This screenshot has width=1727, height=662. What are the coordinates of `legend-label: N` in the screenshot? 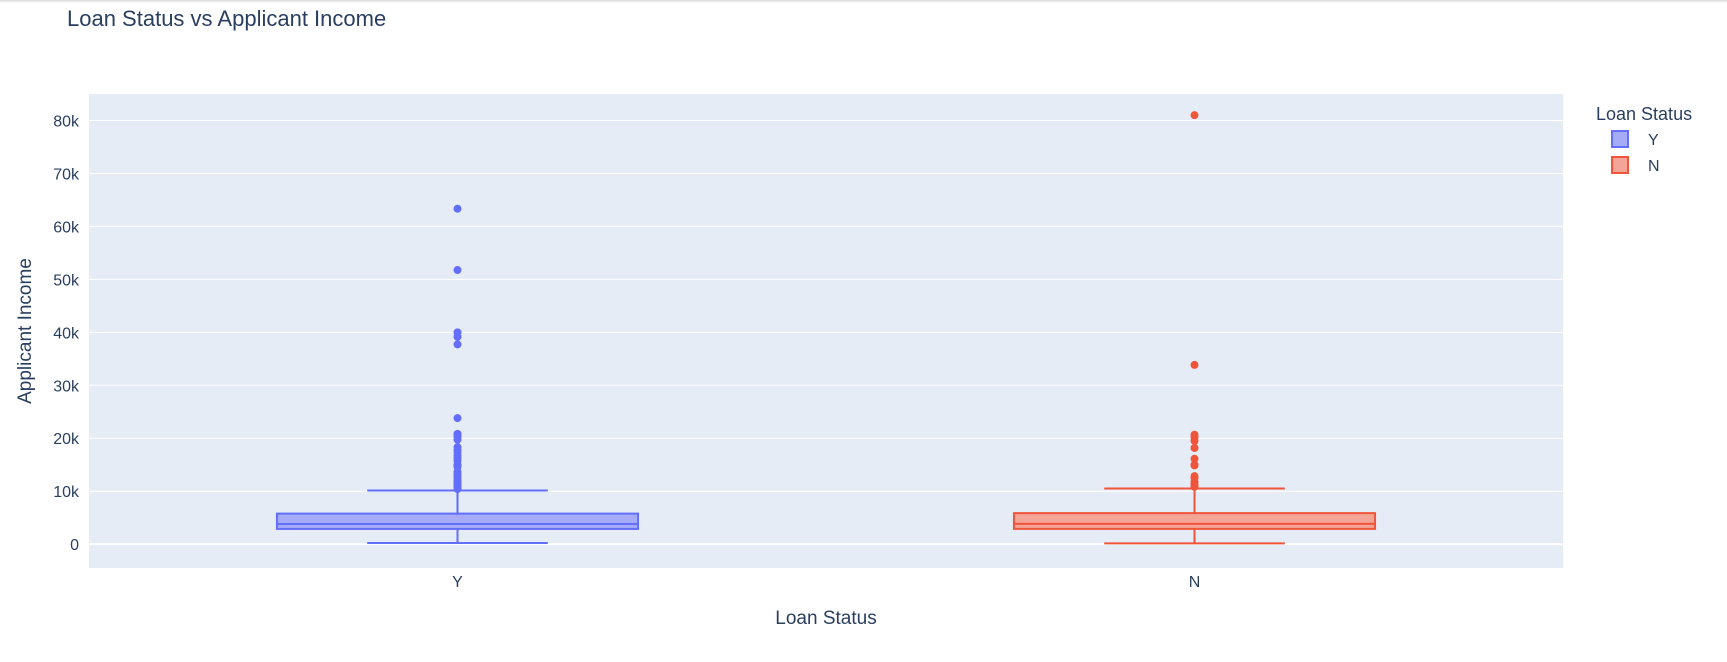 It's located at (1654, 166).